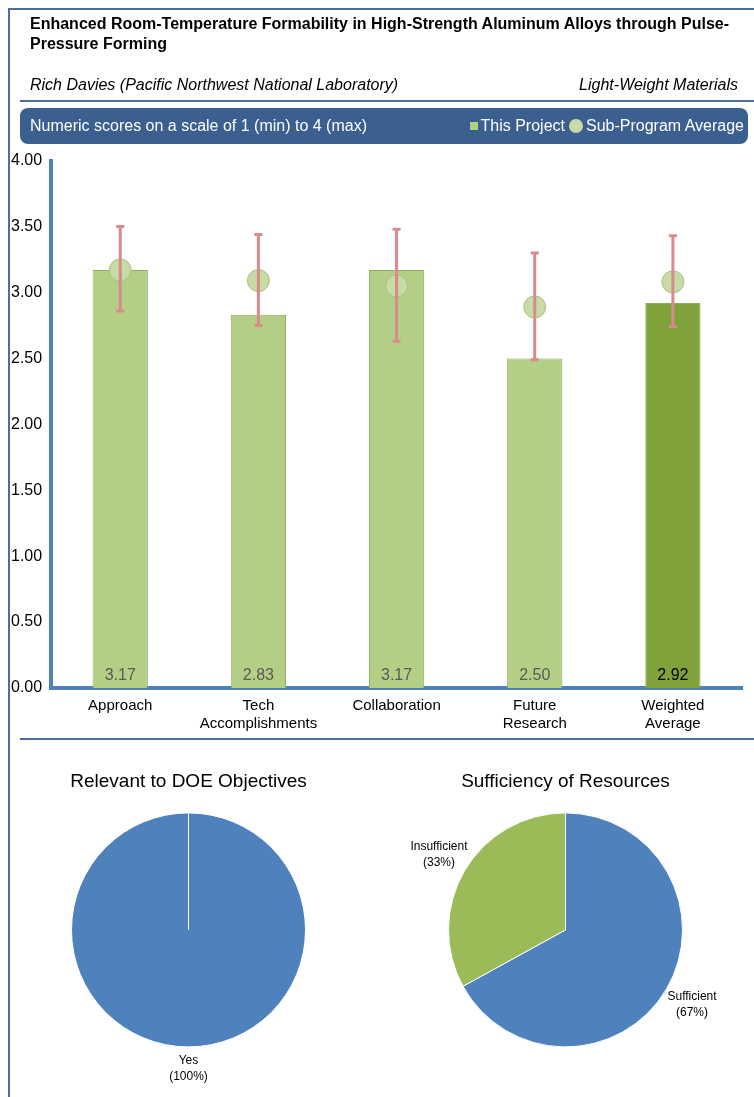 Image resolution: width=754 pixels, height=1097 pixels. What do you see at coordinates (535, 675) in the screenshot?
I see `data-label: 2.50` at bounding box center [535, 675].